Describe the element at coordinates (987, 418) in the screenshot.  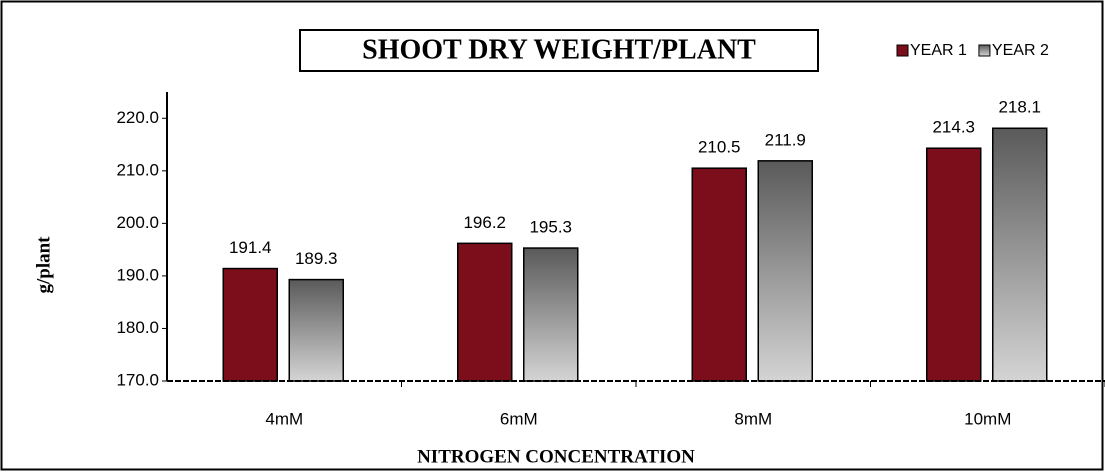
I see `x-tick-label: 10mM` at that location.